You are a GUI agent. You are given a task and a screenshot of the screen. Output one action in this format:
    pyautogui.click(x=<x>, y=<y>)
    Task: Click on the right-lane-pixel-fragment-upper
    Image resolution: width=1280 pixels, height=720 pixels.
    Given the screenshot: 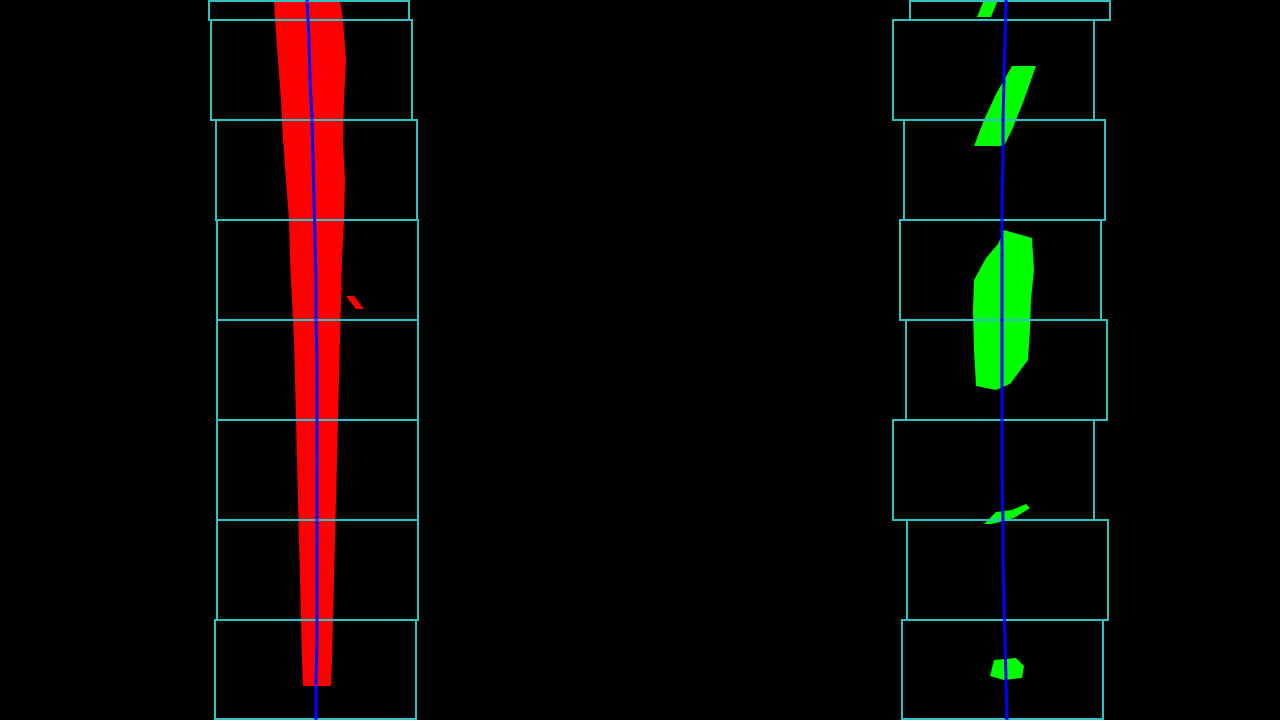 What is the action you would take?
    pyautogui.click(x=1005, y=106)
    